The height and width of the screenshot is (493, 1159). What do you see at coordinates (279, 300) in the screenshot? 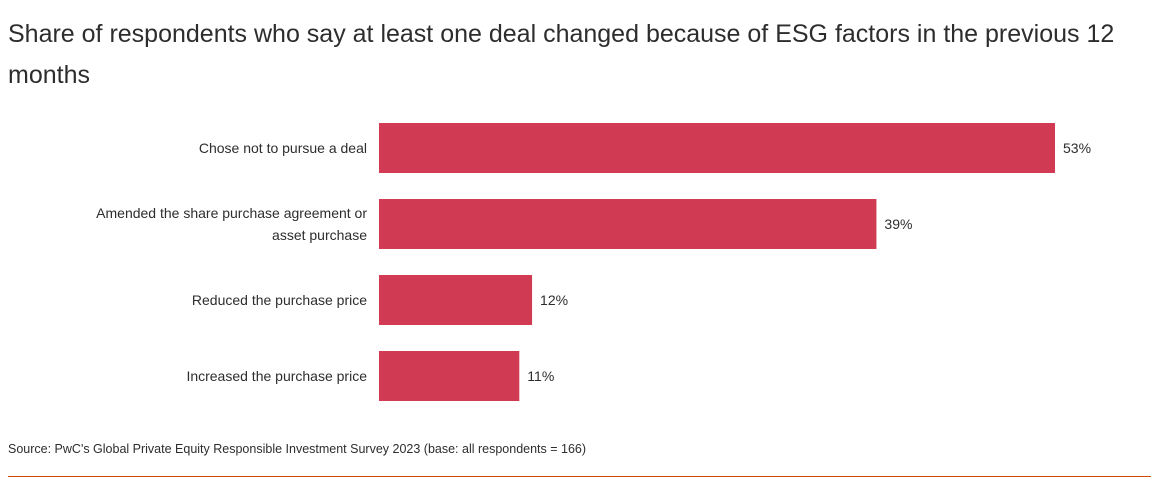
I see `category-label: Reduced the purchase price` at bounding box center [279, 300].